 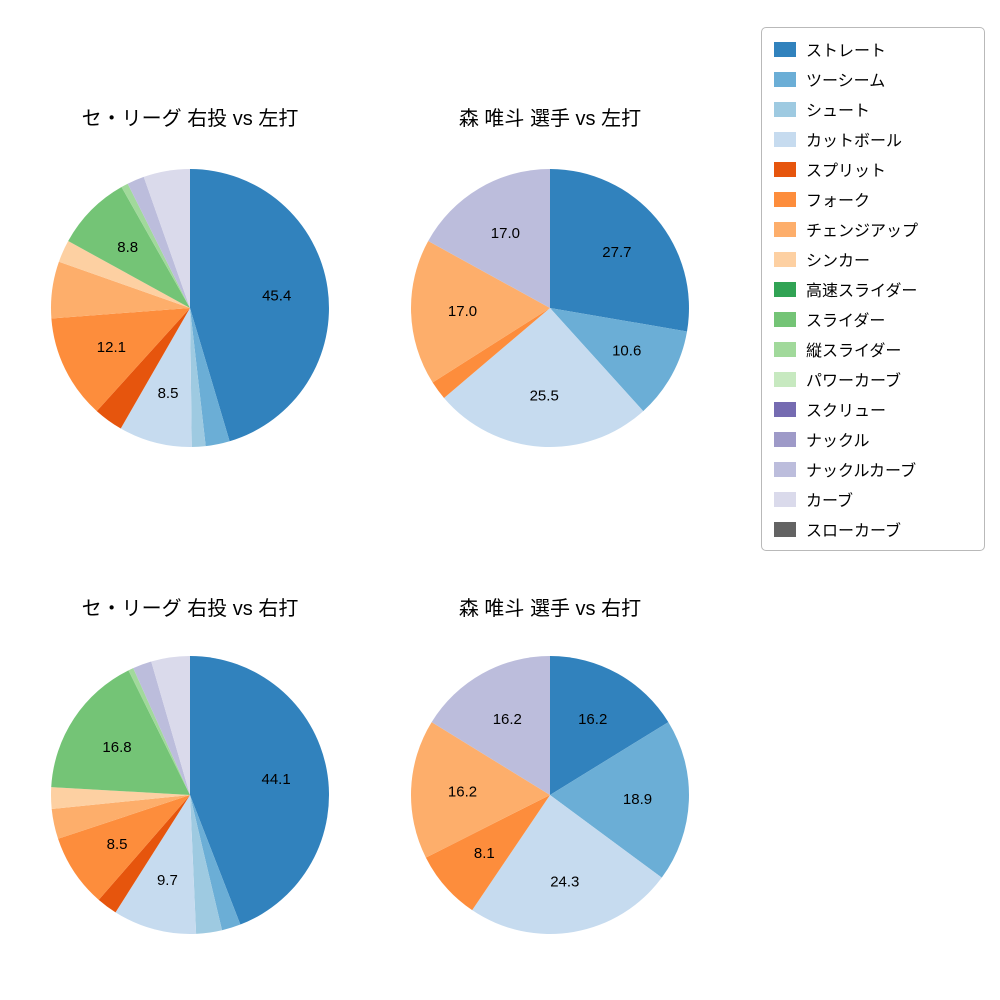 I want to click on legend-item-label: シュート, so click(x=838, y=111).